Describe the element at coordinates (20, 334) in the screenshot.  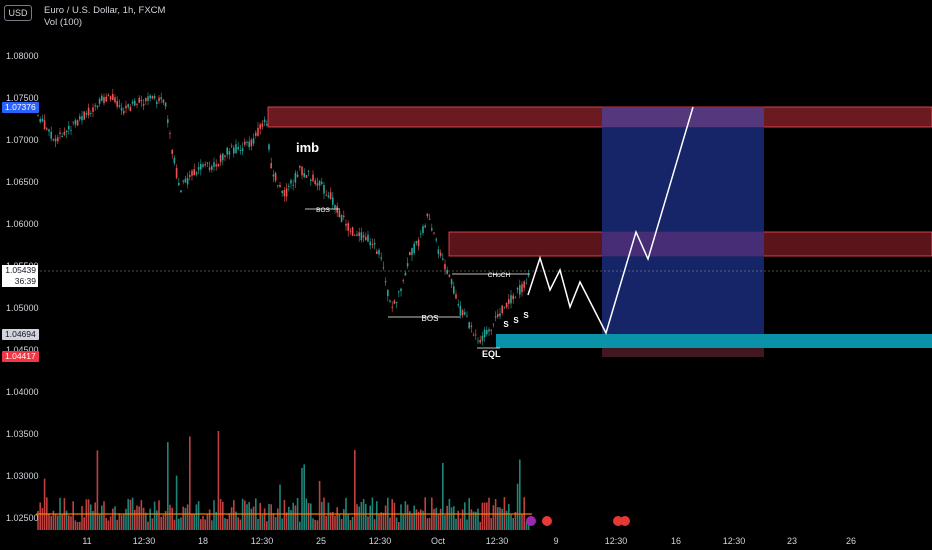
I see `price-tag-grey: 1.04694` at that location.